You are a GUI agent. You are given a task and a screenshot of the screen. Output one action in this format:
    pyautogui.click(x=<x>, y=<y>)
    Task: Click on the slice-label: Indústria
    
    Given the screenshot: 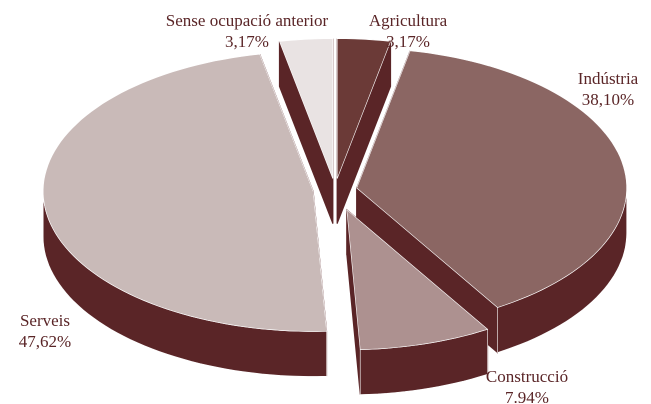 What is the action you would take?
    pyautogui.click(x=608, y=78)
    